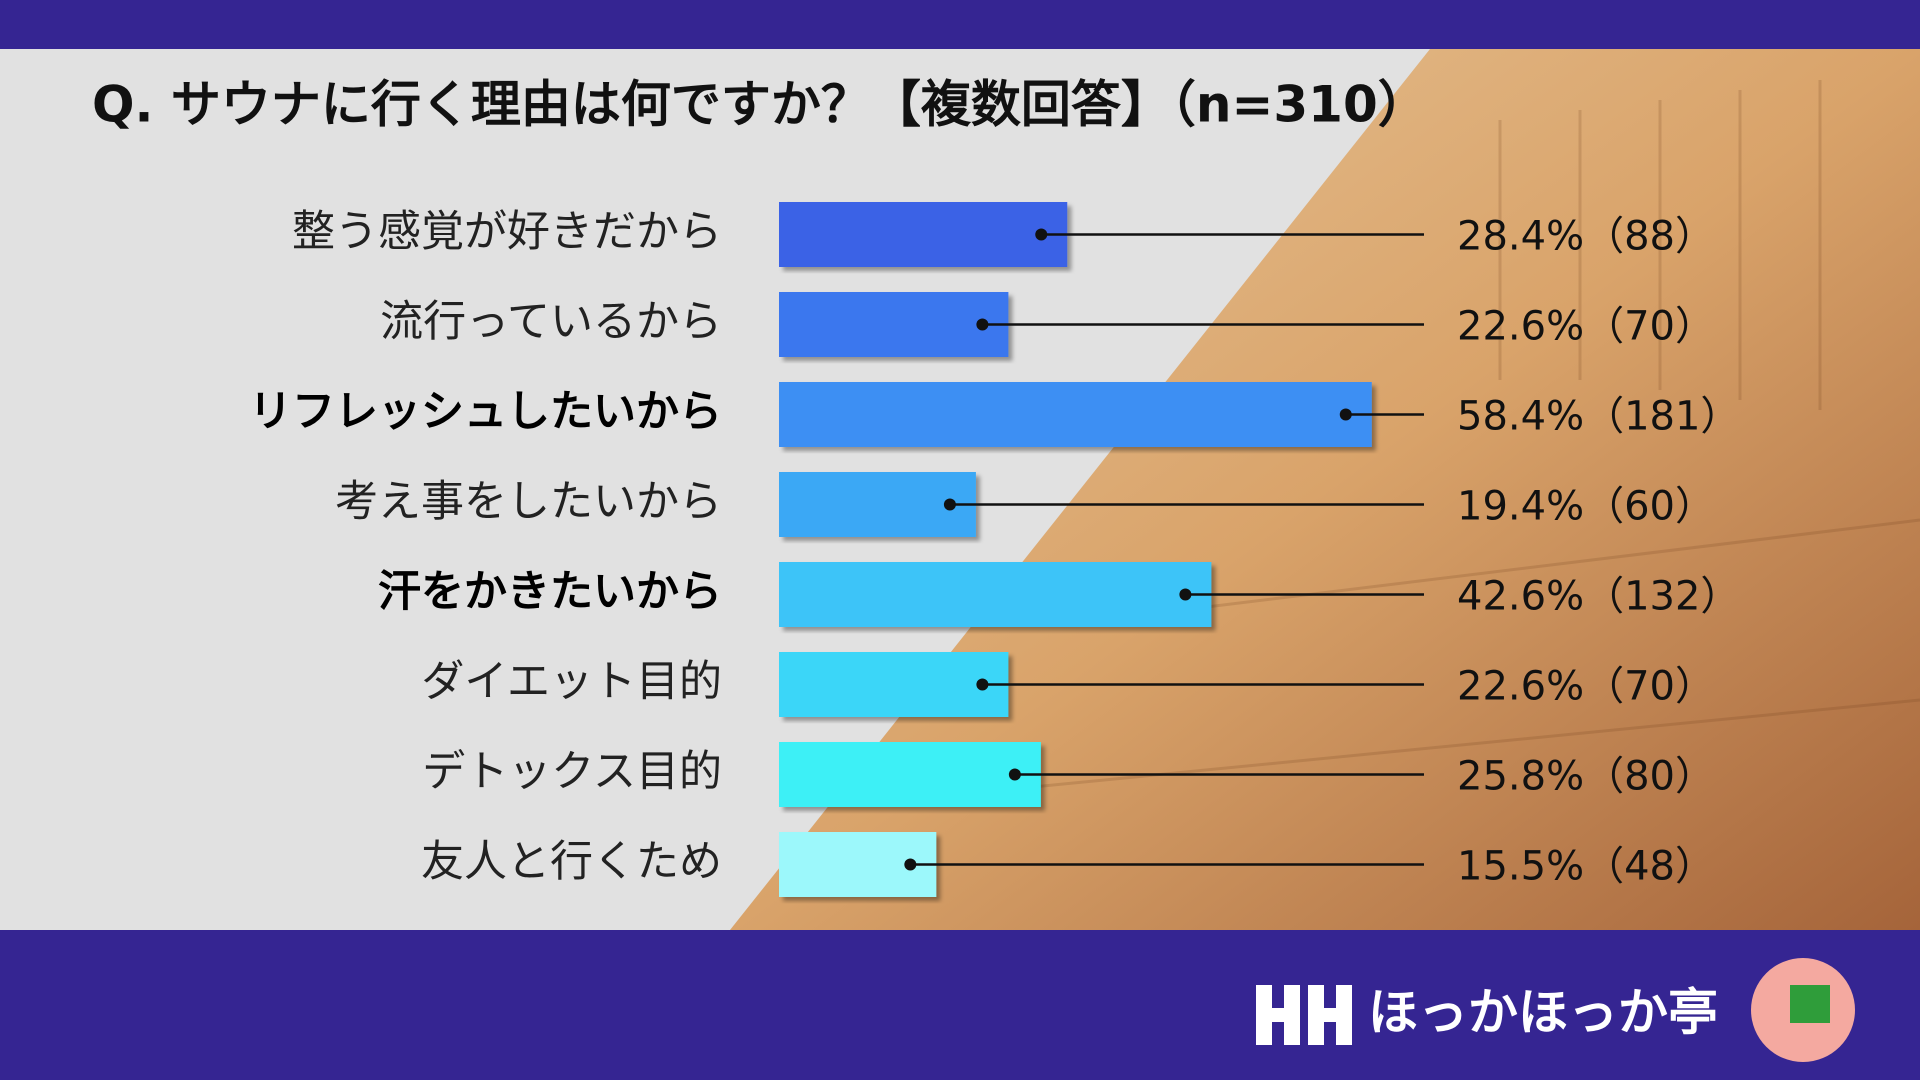 This screenshot has width=1920, height=1080. Describe the element at coordinates (550, 592) in the screenshot. I see `category-label: 汗をかきたいから` at that location.